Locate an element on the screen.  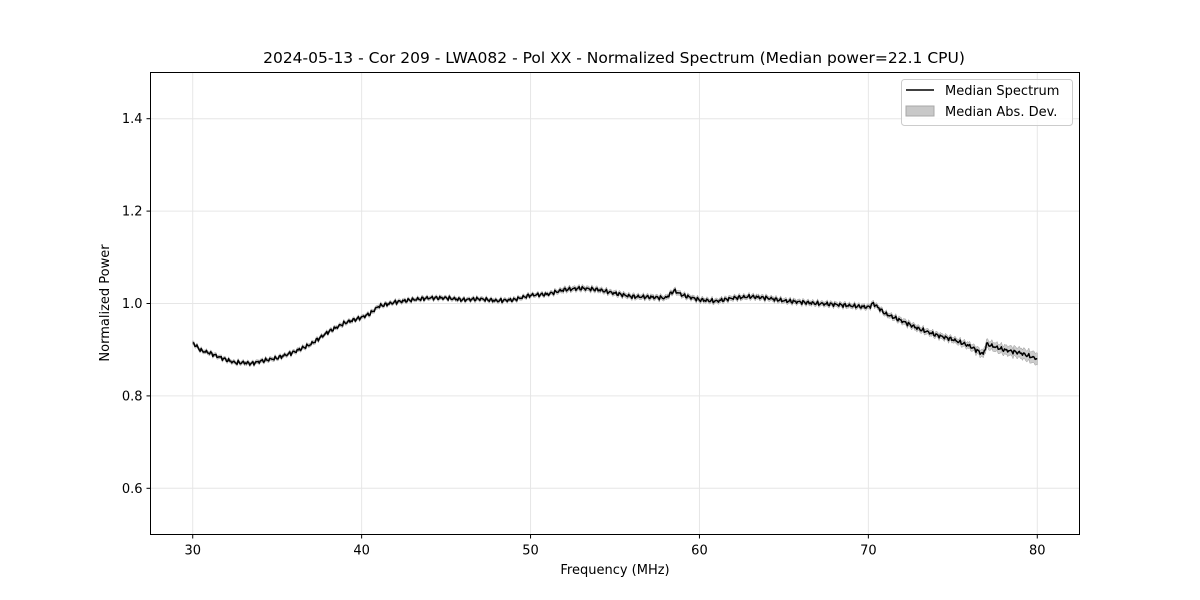
y-tick-label: 1.0 is located at coordinates (132, 304).